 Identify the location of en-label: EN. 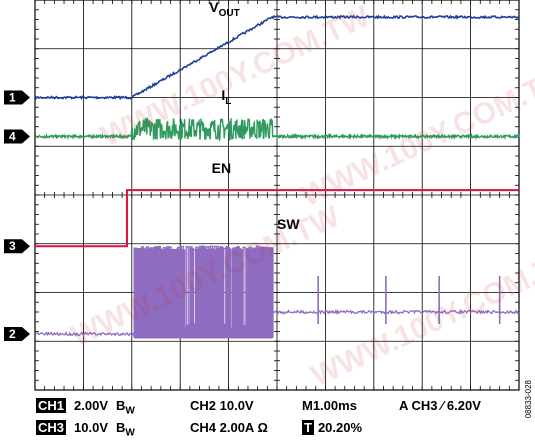
(221, 168).